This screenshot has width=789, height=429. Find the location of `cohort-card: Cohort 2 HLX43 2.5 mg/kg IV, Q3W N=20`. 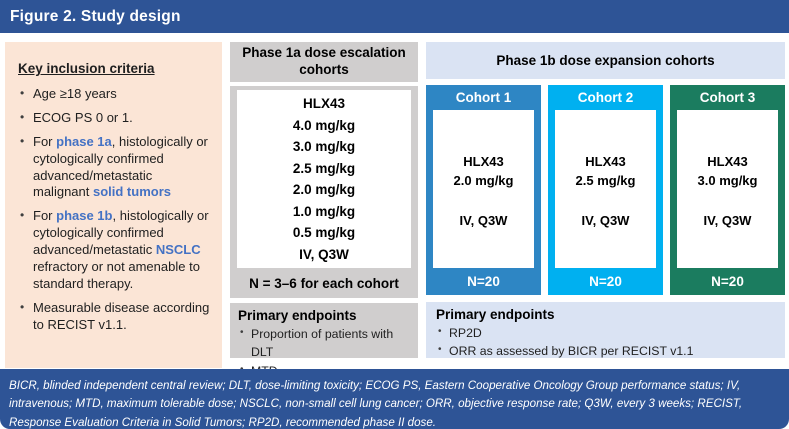

cohort-card: Cohort 2 HLX43 2.5 mg/kg IV, Q3W N=20 is located at coordinates (605, 190).